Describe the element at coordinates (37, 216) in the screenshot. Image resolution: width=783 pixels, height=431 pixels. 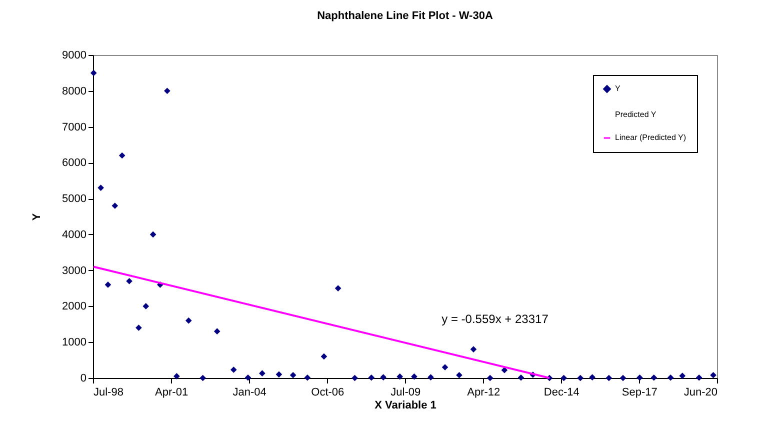
I see `y-axis-title: Y` at that location.